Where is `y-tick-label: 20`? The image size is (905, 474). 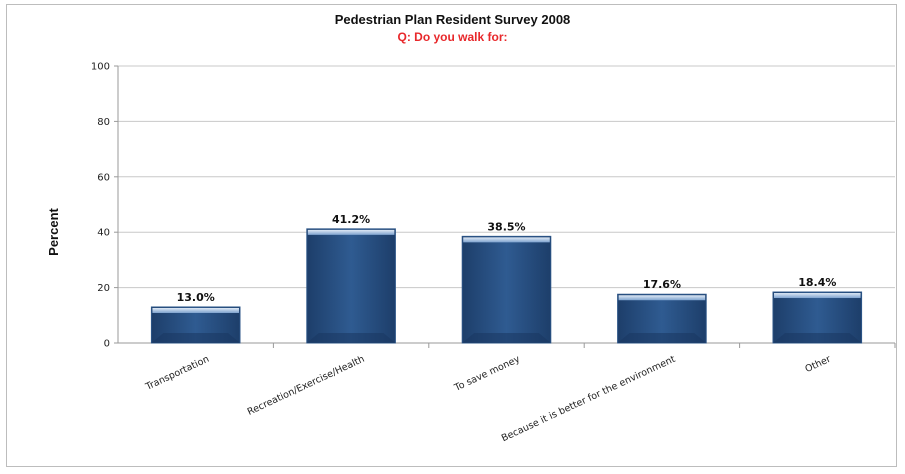
y-tick-label: 20 is located at coordinates (103, 288).